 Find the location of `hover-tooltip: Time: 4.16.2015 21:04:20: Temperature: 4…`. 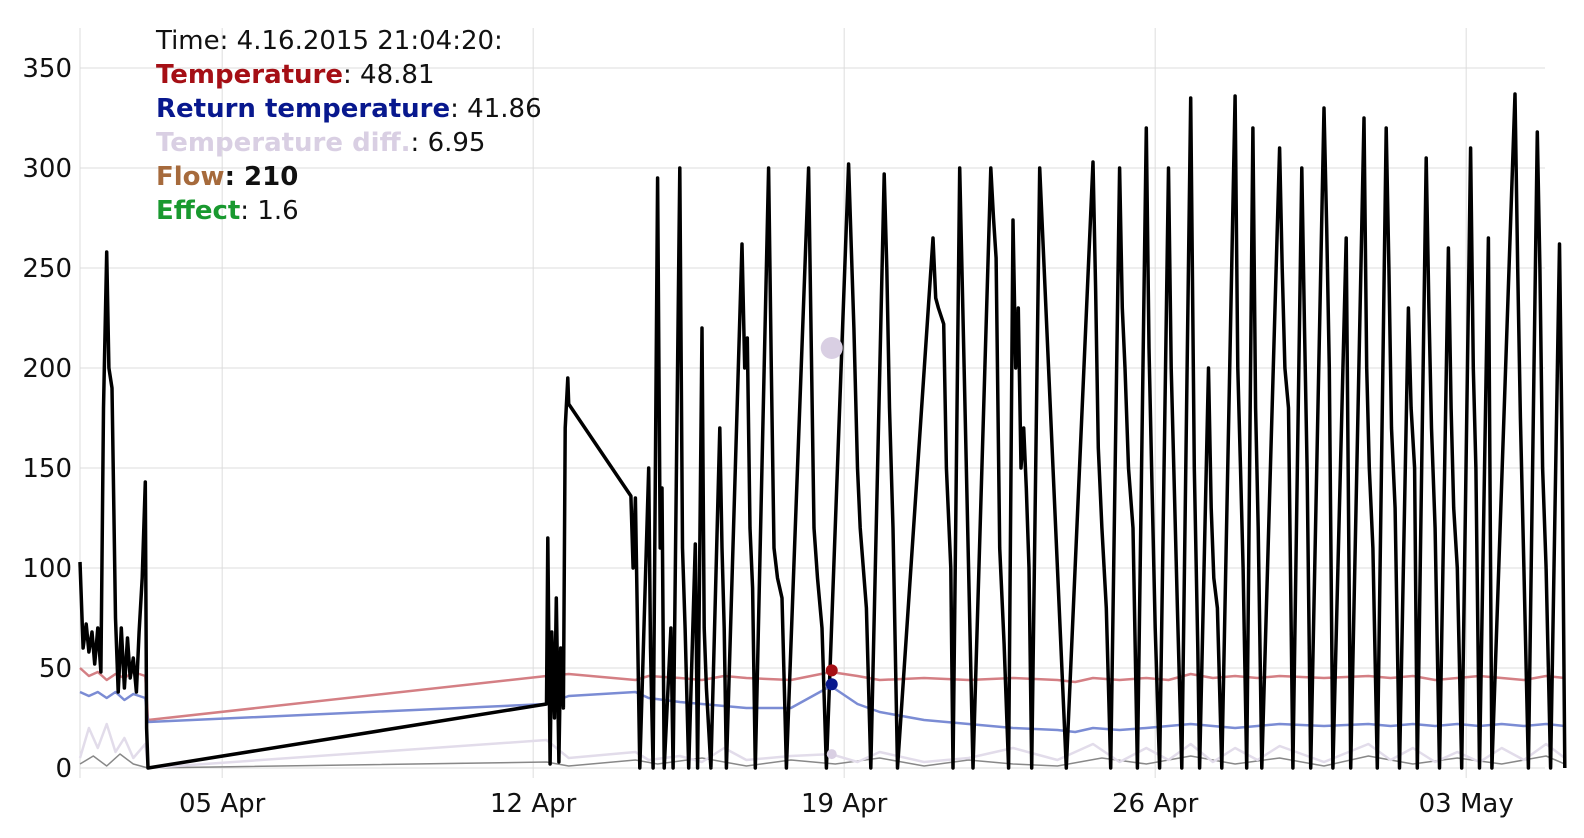

hover-tooltip: Time: 4.16.2015 21:04:20: Temperature: 4… is located at coordinates (349, 126).